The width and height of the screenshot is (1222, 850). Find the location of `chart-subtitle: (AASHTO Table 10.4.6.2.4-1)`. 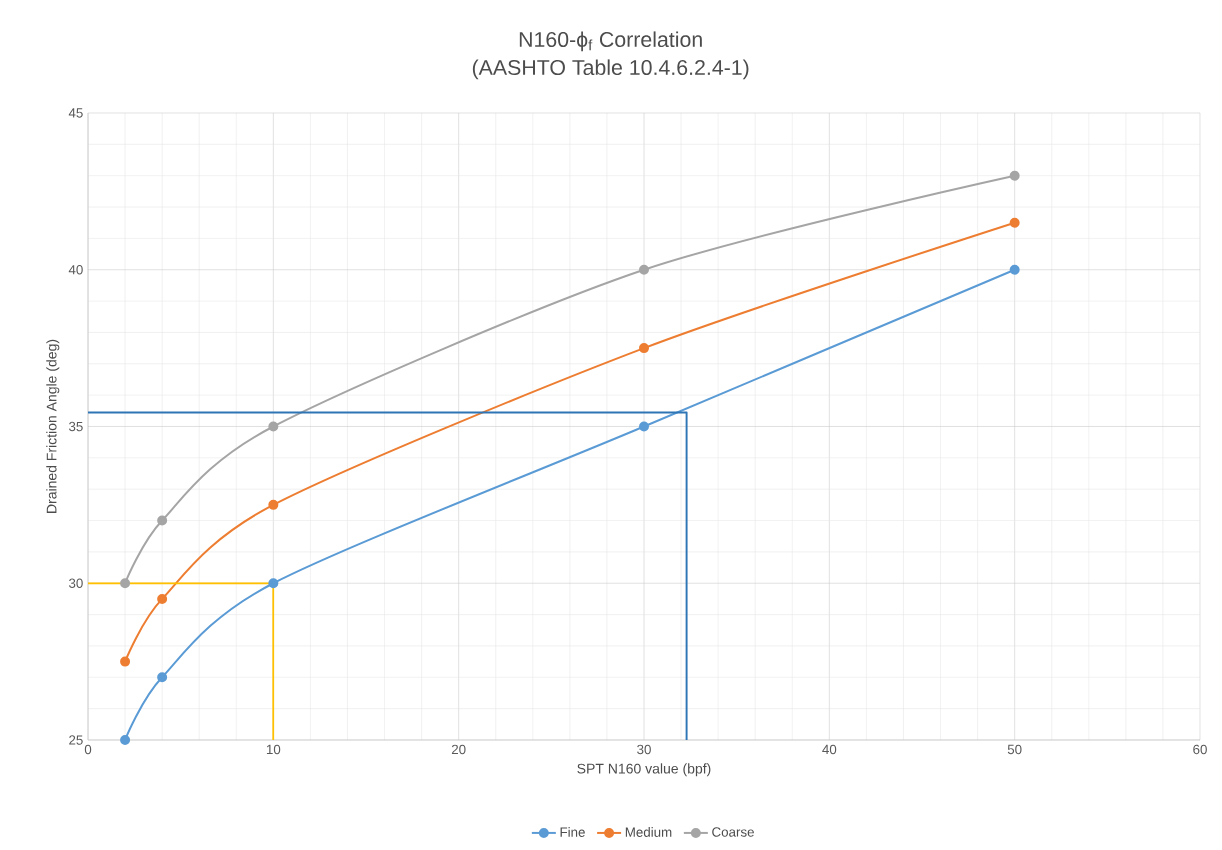

chart-subtitle: (AASHTO Table 10.4.6.2.4-1) is located at coordinates (610, 69).